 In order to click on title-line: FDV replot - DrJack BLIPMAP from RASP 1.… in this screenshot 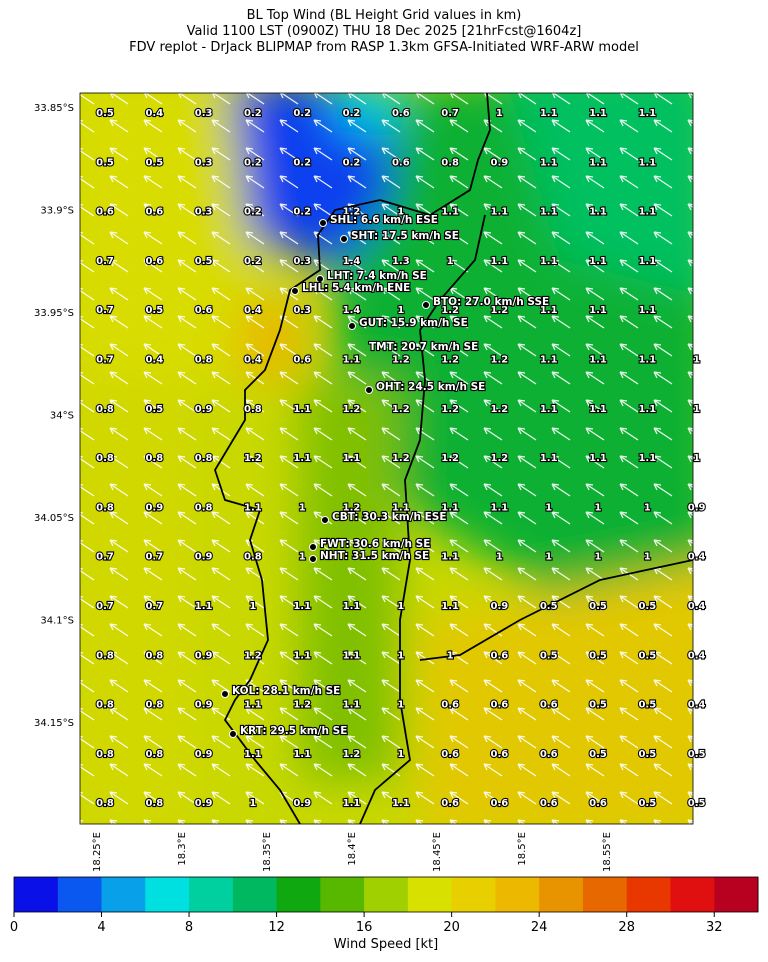, I will do `click(384, 47)`.